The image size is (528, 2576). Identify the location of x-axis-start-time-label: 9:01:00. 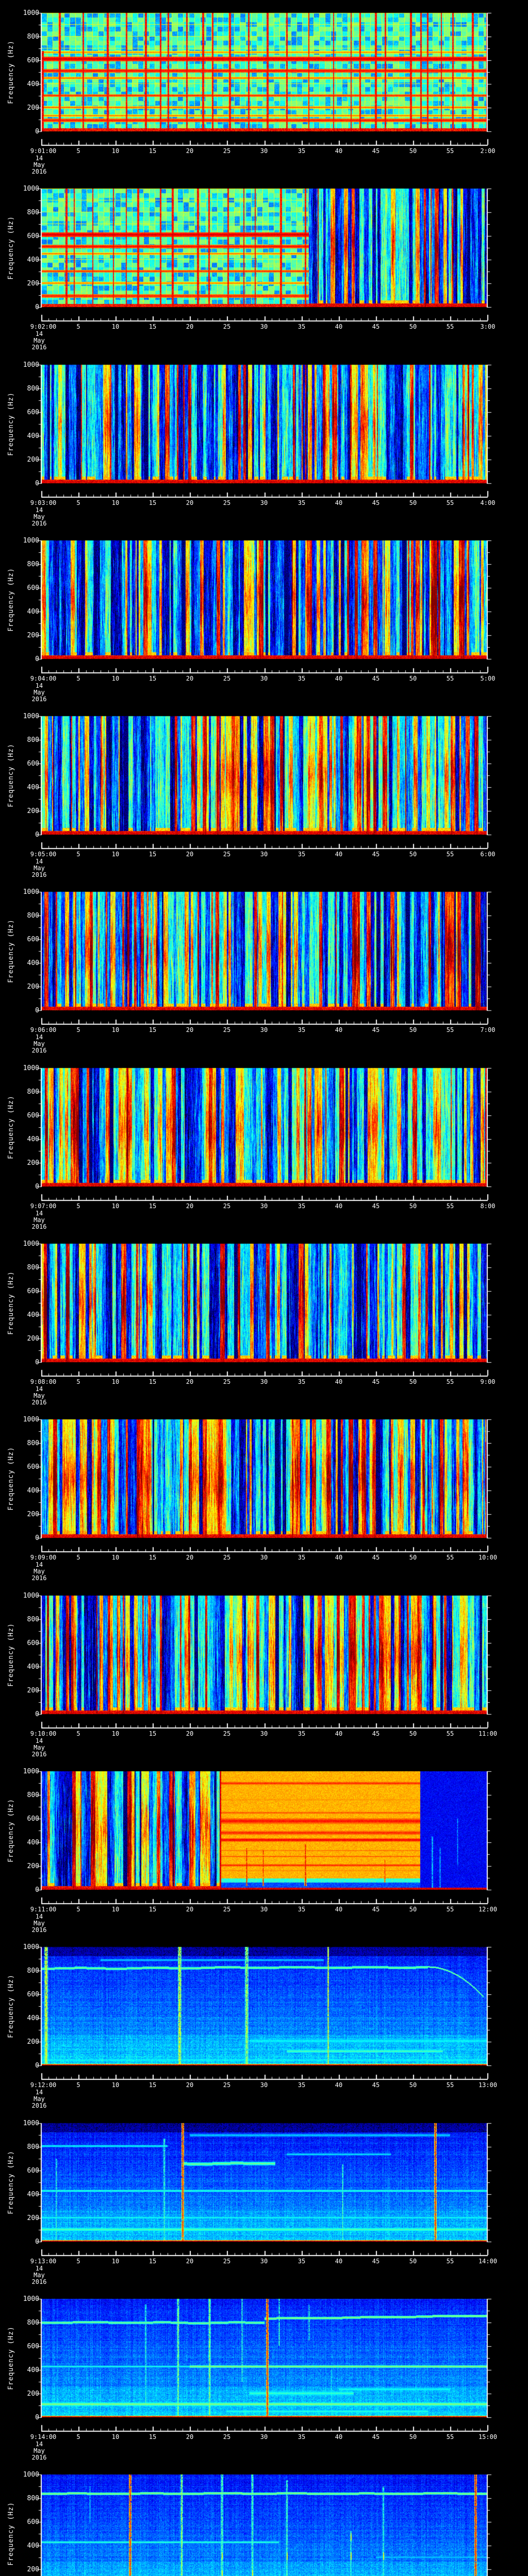
(43, 151).